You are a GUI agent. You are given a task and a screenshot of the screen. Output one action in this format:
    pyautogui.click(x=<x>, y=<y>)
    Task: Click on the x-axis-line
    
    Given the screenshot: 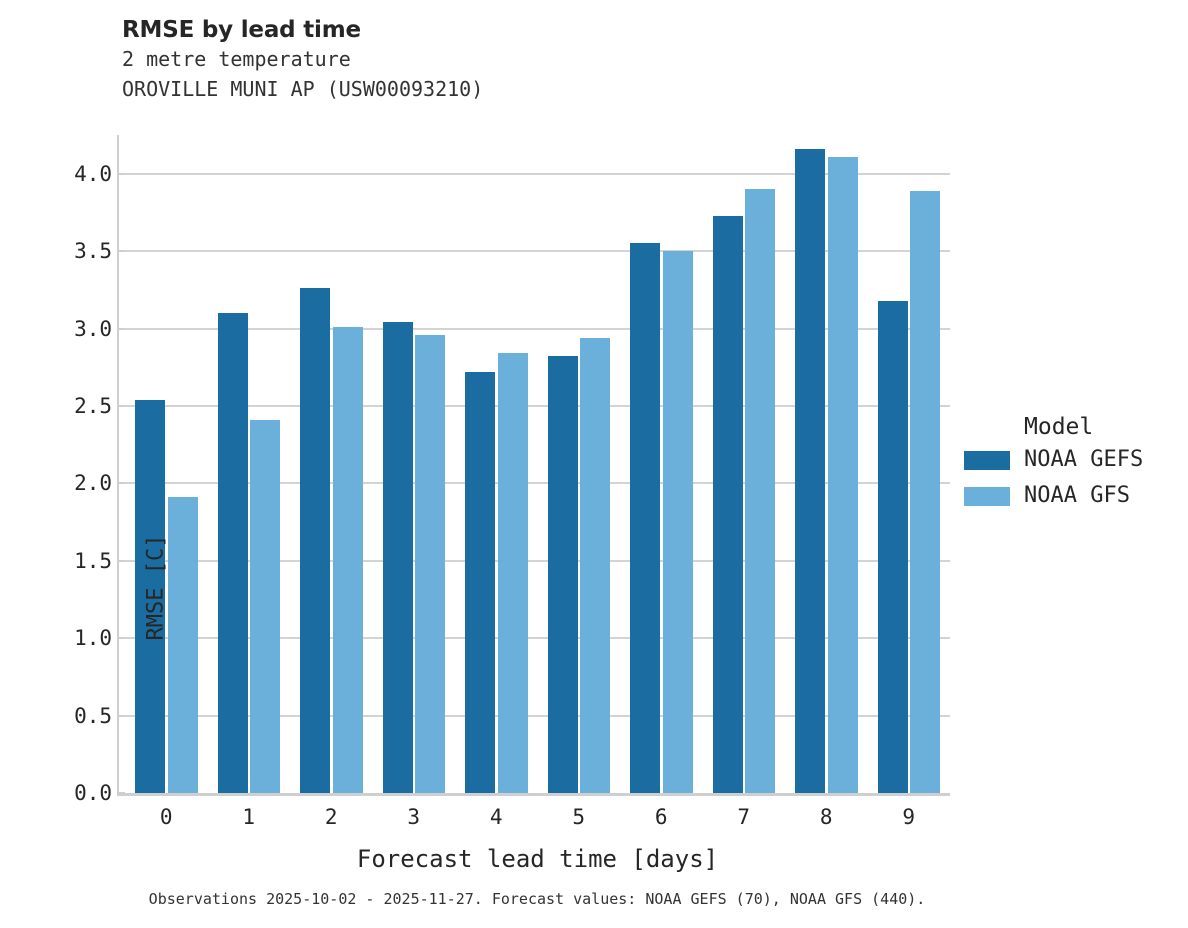 What is the action you would take?
    pyautogui.click(x=533, y=794)
    